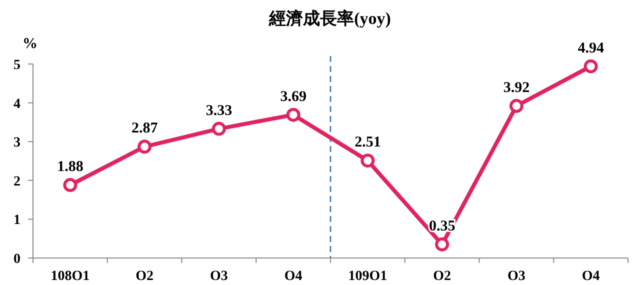 The height and width of the screenshot is (285, 640). I want to click on data-label: 1.88, so click(70, 167).